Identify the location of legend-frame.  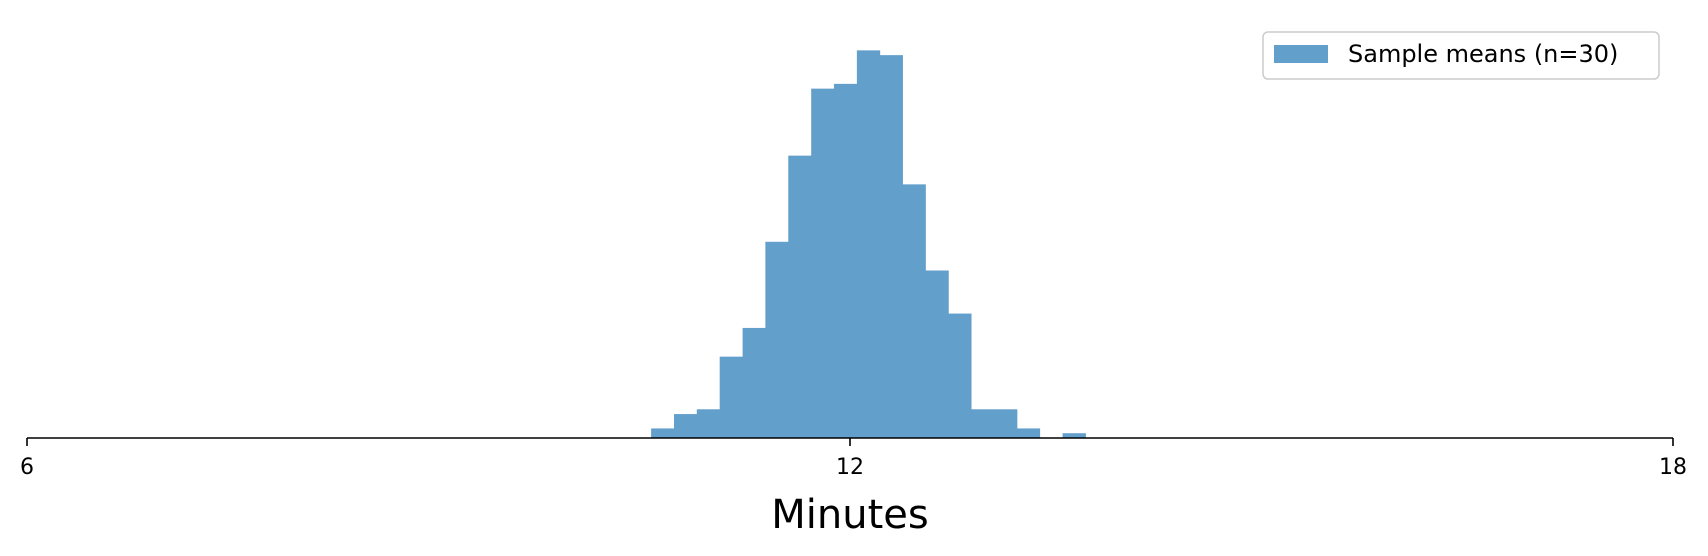
(1461, 55).